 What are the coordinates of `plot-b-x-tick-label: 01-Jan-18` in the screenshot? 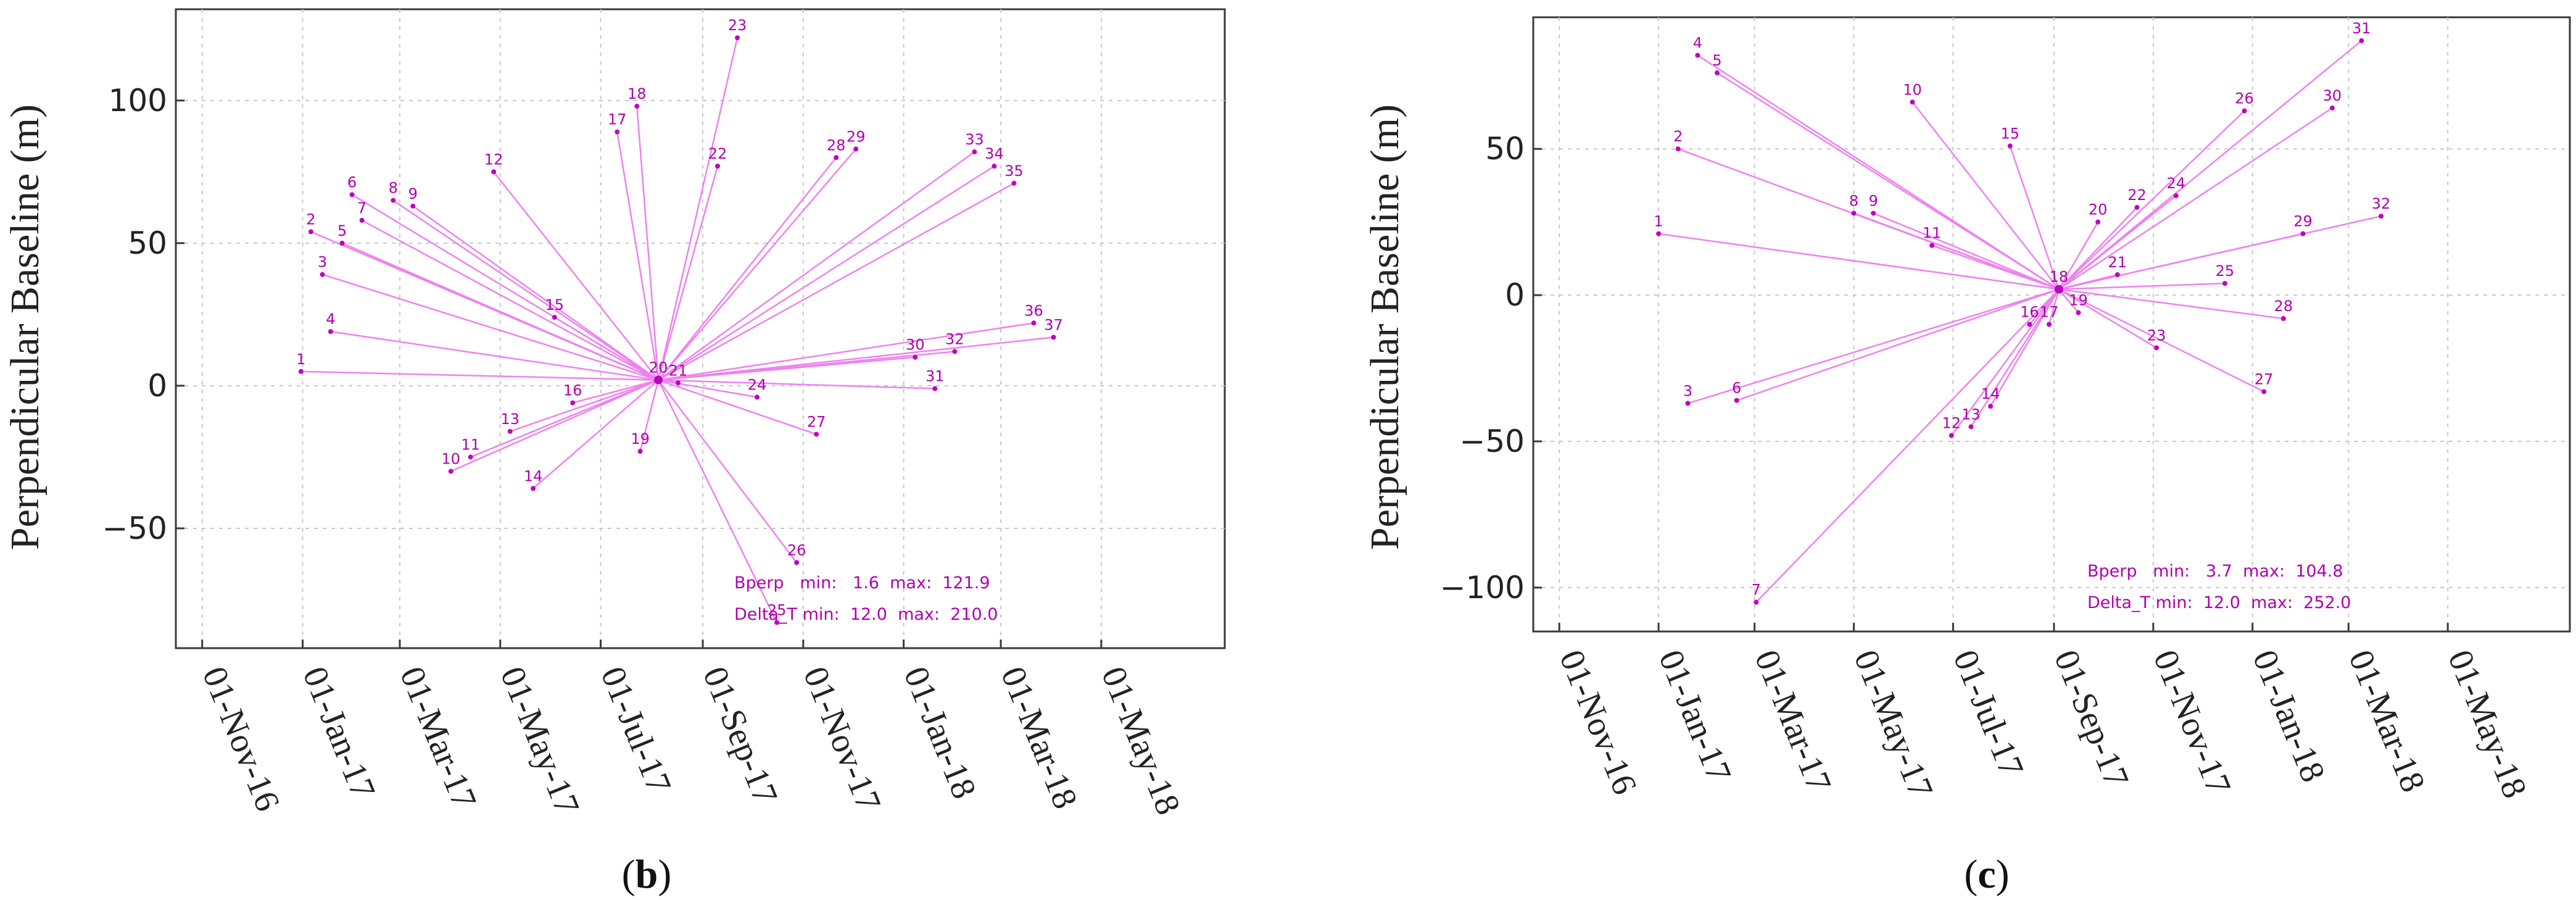 It's located at (941, 733).